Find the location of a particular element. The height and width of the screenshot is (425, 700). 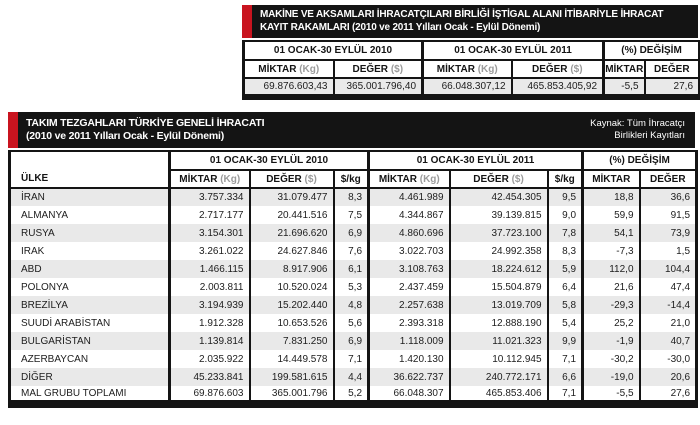

country-cell: ABD is located at coordinates (89, 269).